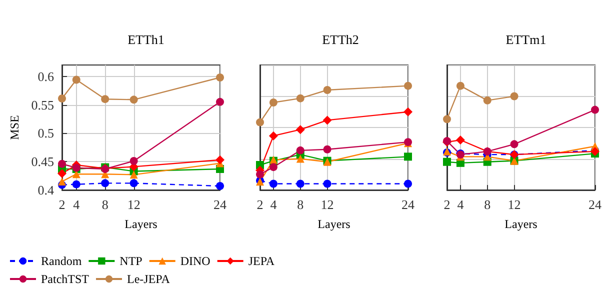 Image resolution: width=609 pixels, height=294 pixels. Describe the element at coordinates (131, 261) in the screenshot. I see `legend-label: NTP` at that location.